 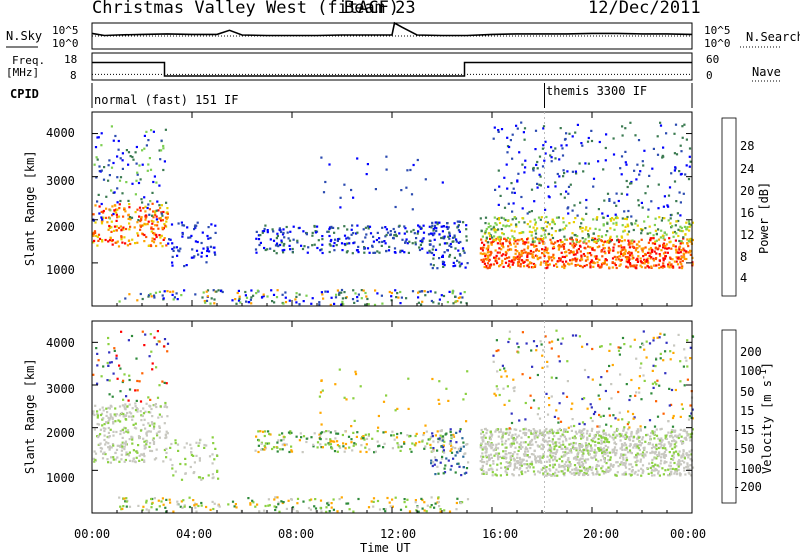 I want to click on power-break-cell, so click(x=433, y=255).